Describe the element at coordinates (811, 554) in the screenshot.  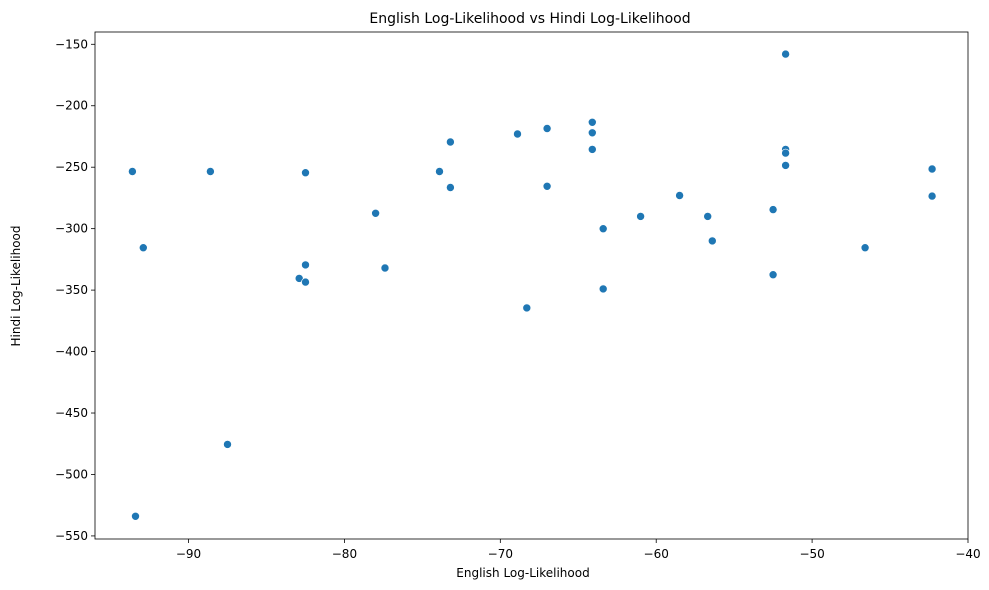
I see `x-tick-label: −50` at that location.